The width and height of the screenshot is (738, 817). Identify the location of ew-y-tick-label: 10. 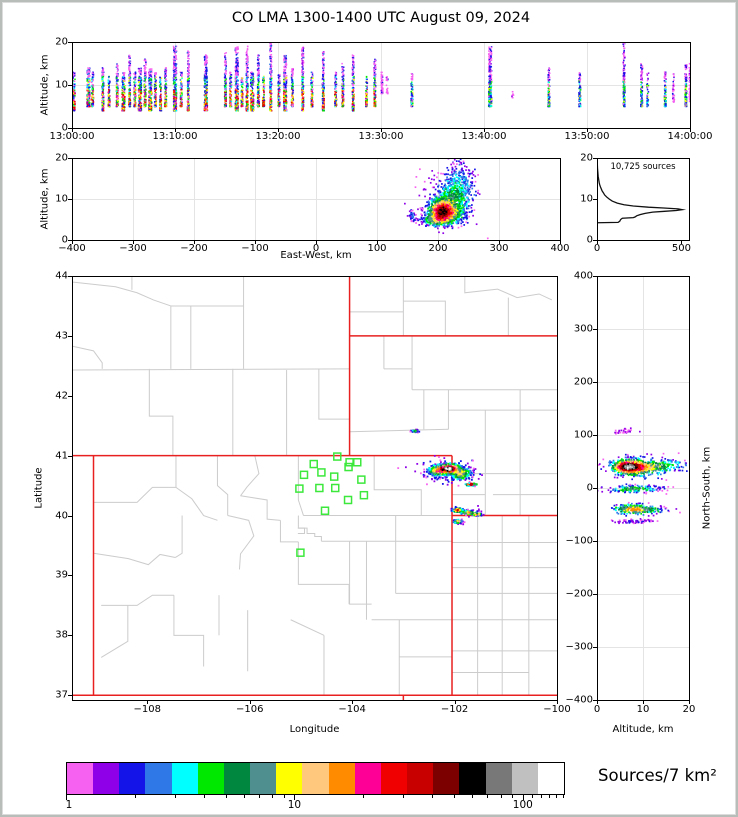
(61, 199).